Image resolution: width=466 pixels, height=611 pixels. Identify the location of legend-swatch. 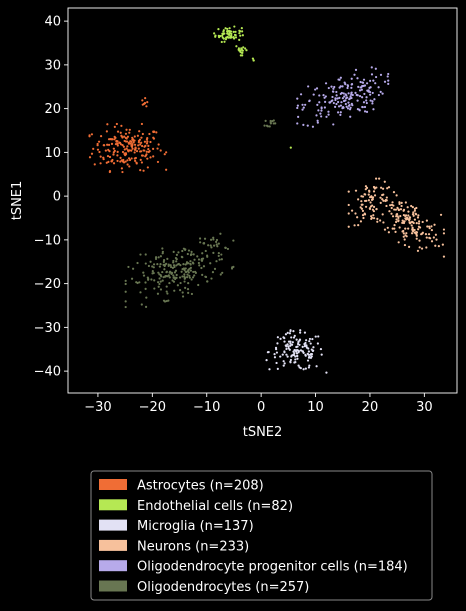
(113, 525).